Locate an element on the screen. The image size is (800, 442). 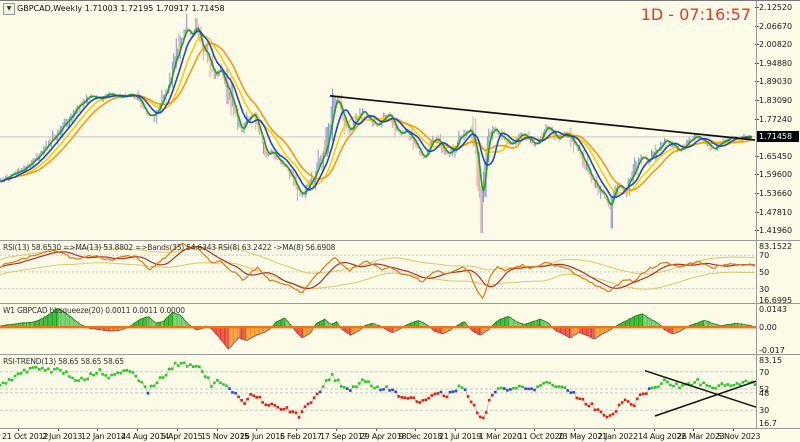
date-axis-label: 5 Feb 2017 is located at coordinates (301, 436).